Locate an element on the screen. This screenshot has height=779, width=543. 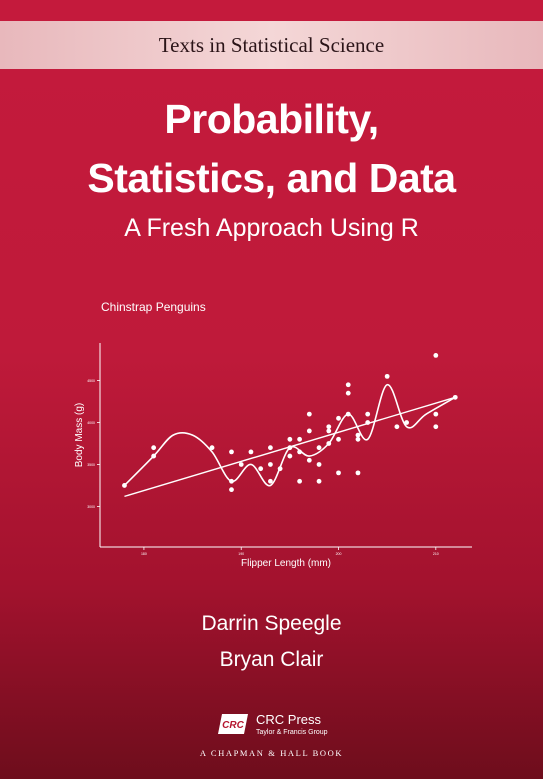
y-tick-label: 3000 is located at coordinates (91, 507).